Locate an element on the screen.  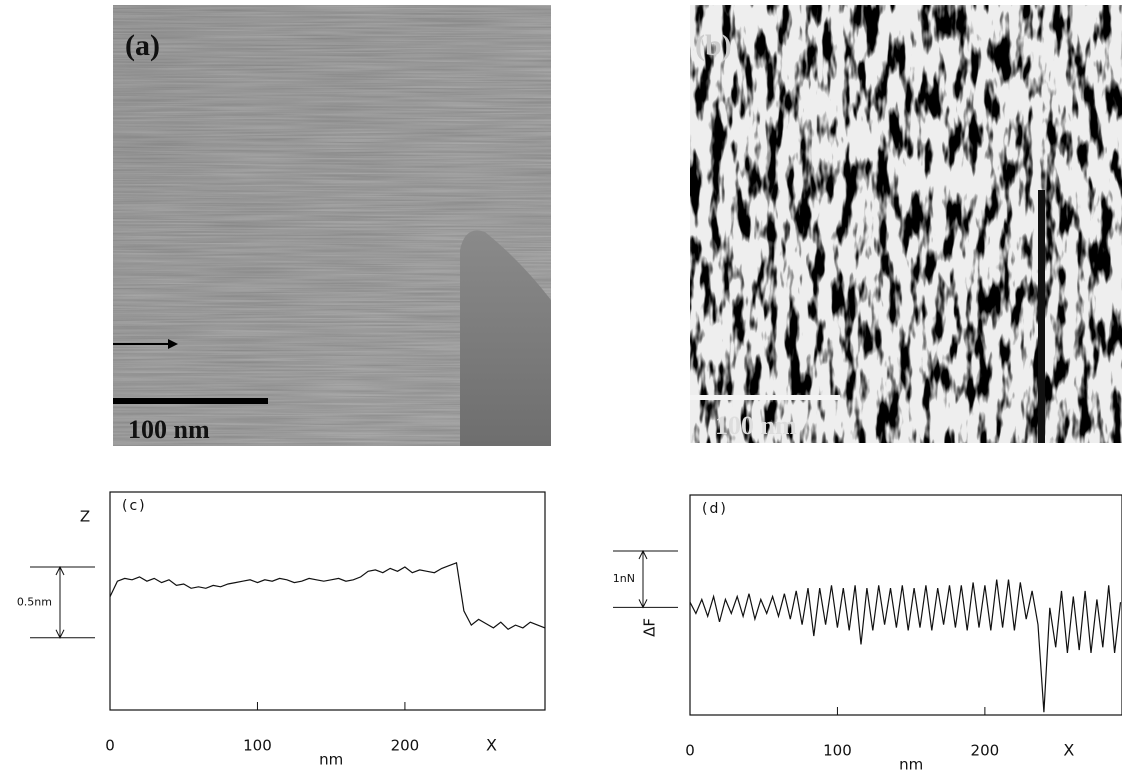
scale-bar-label: 1nN is located at coordinates (624, 578).